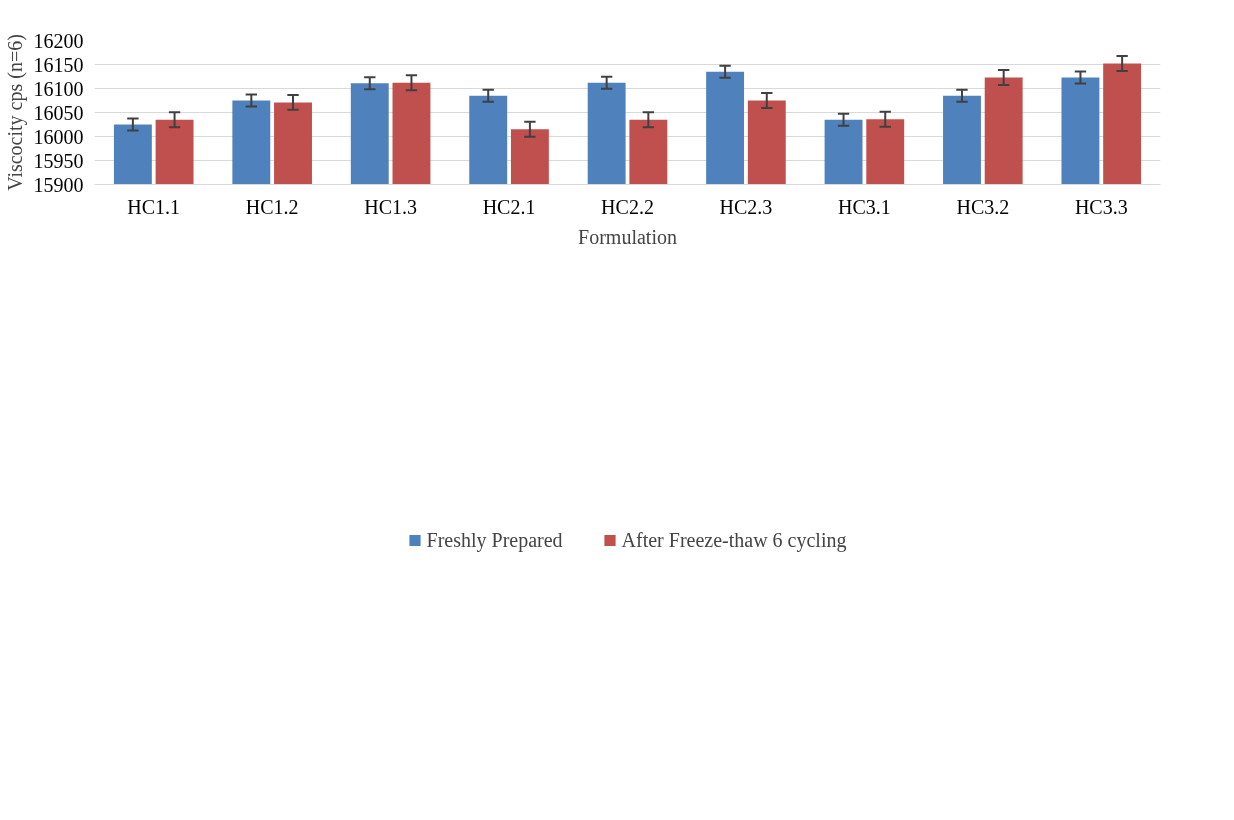  Describe the element at coordinates (627, 206) in the screenshot. I see `x-tick-label: HC2.2` at that location.